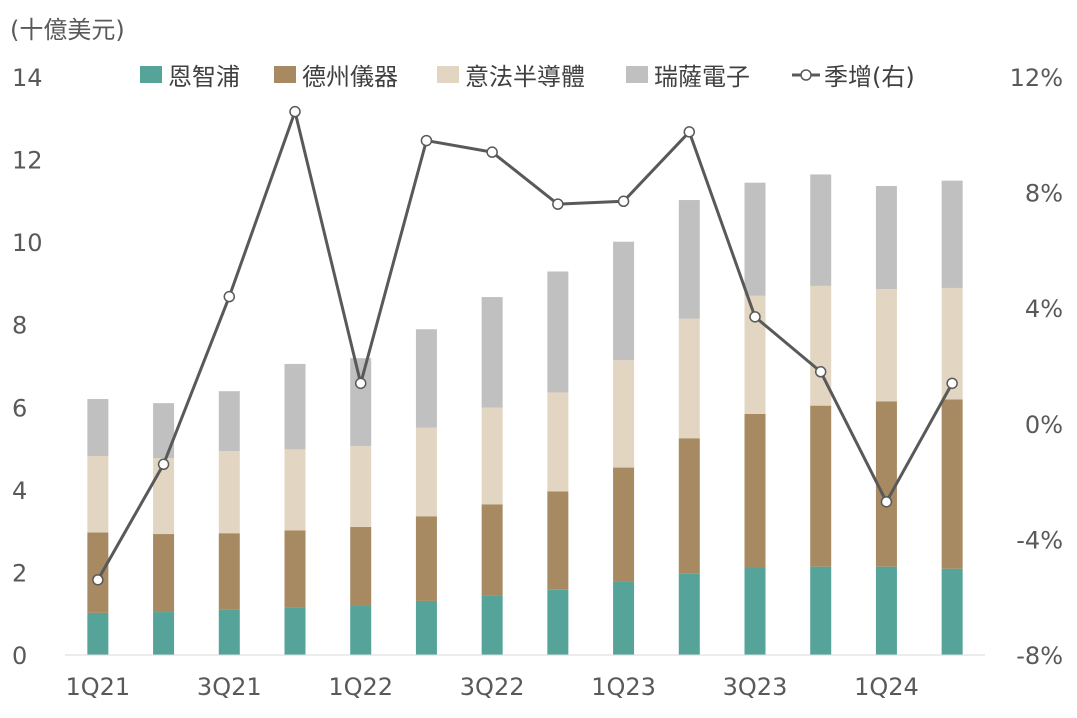  Describe the element at coordinates (19, 491) in the screenshot. I see `y-left-tick-label: 4` at that location.